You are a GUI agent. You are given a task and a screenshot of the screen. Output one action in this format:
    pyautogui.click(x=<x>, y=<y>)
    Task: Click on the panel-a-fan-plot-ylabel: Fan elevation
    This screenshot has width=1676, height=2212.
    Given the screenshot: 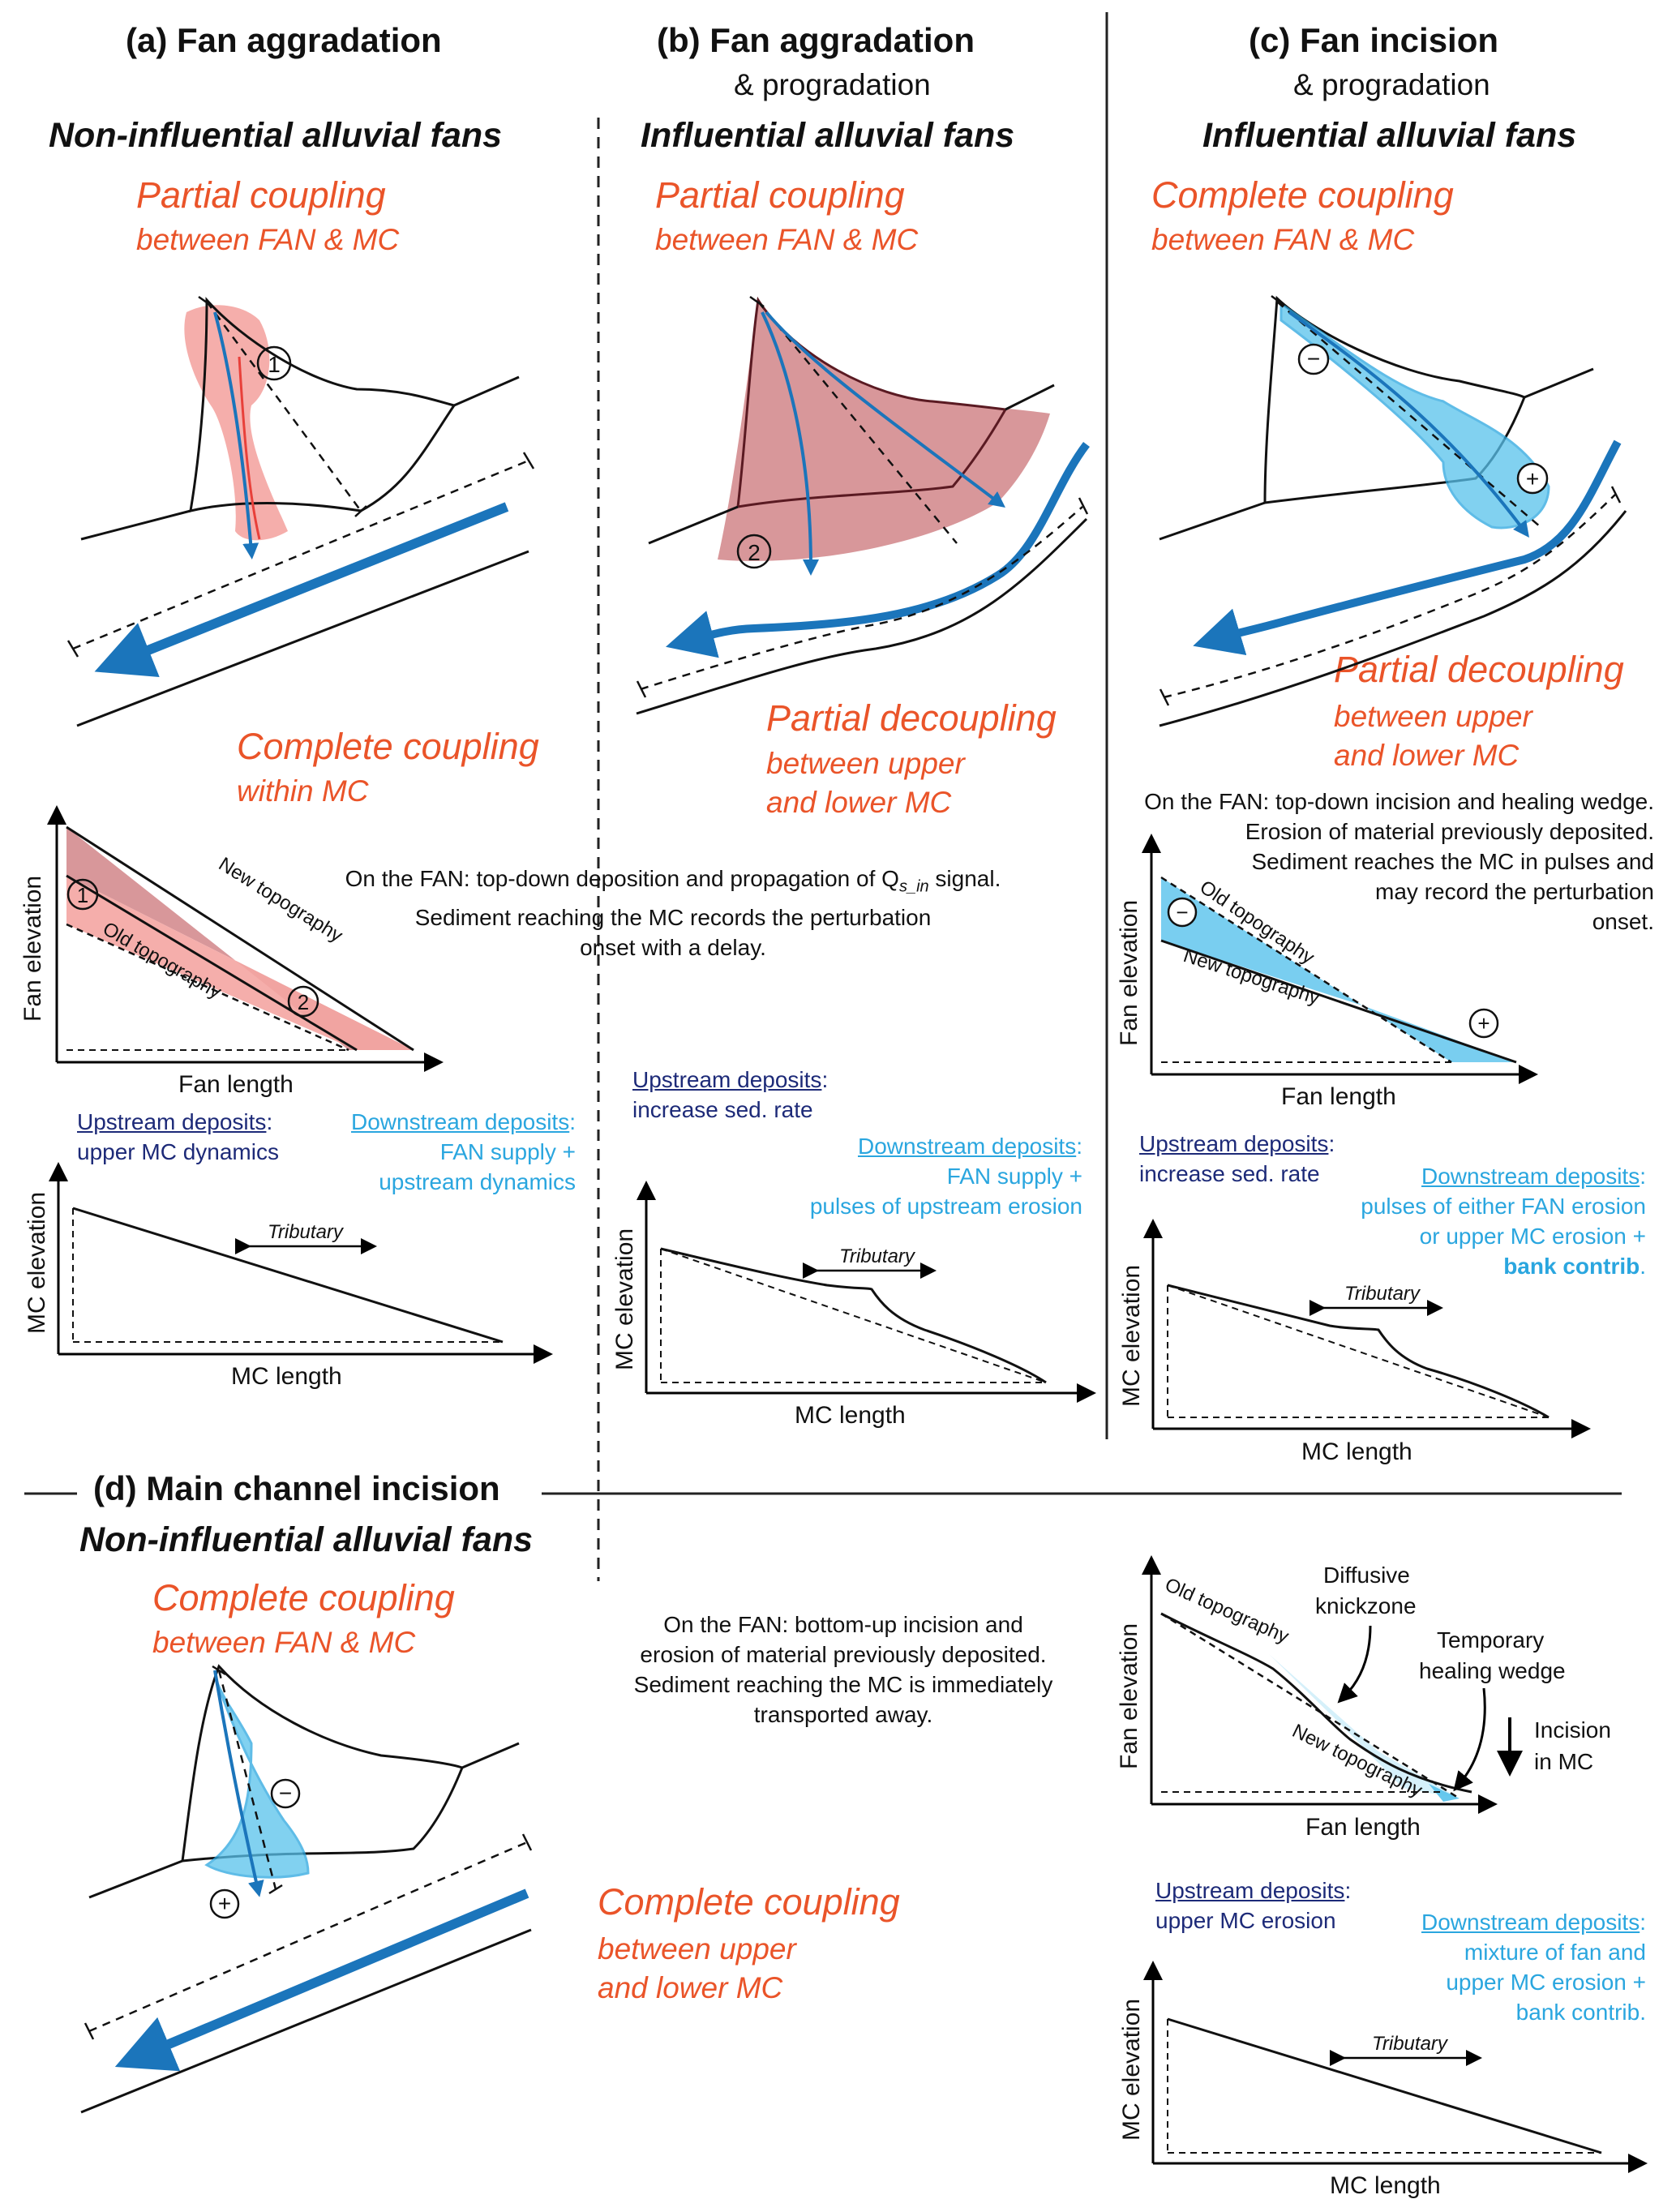 What is the action you would take?
    pyautogui.click(x=32, y=949)
    